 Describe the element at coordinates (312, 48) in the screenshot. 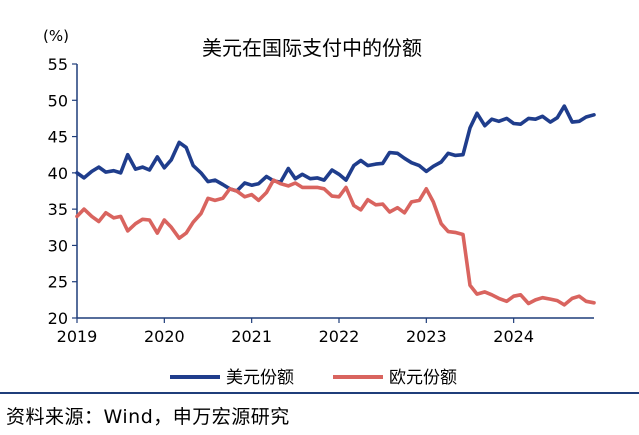

I see `chart-title: 美元在国际支付中的份额` at that location.